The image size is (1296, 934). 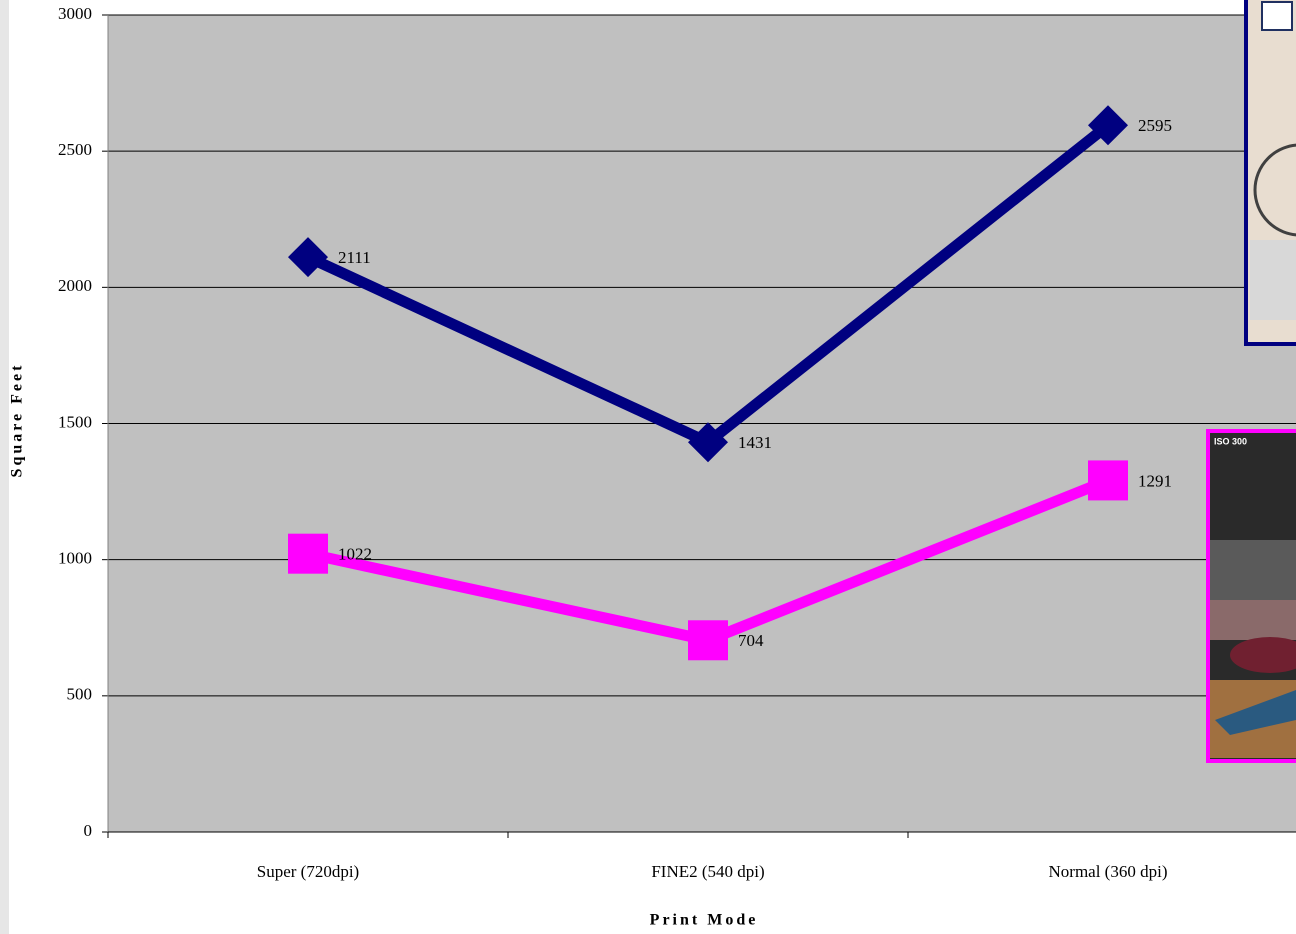 I want to click on photo-inset-bottom: ISO 300, so click(x=1251, y=596).